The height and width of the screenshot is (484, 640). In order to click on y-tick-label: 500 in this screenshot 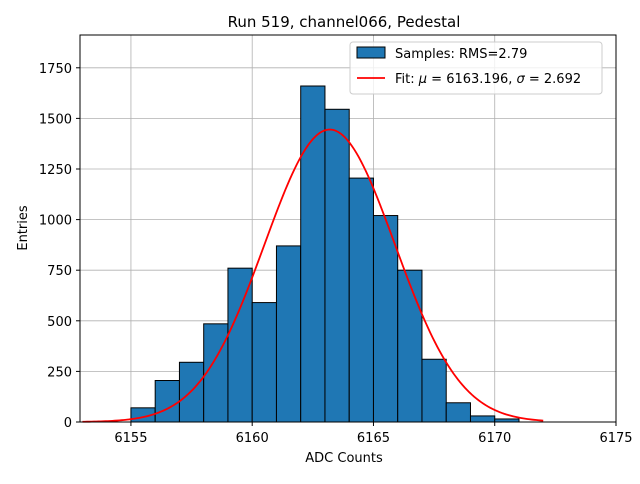, I will do `click(59, 322)`.